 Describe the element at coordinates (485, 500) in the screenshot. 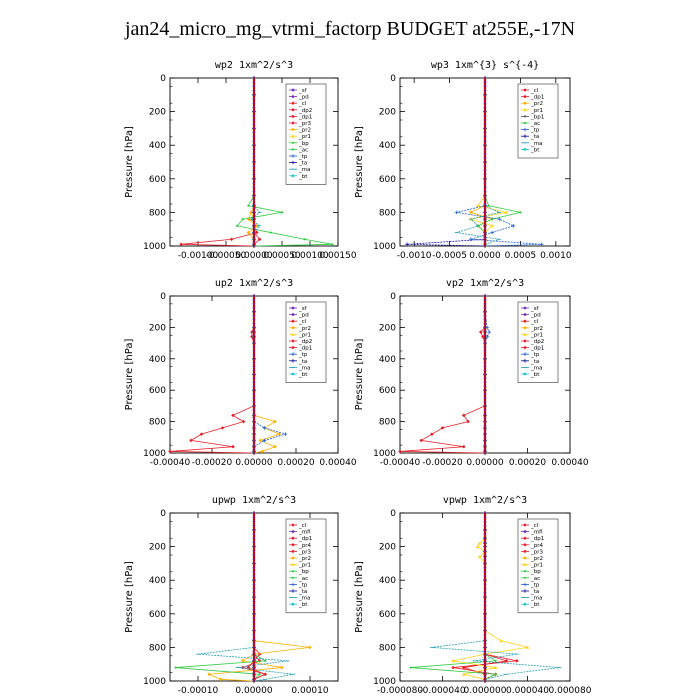

I see `chart-title: vpwp 1xm^2/s^3` at that location.